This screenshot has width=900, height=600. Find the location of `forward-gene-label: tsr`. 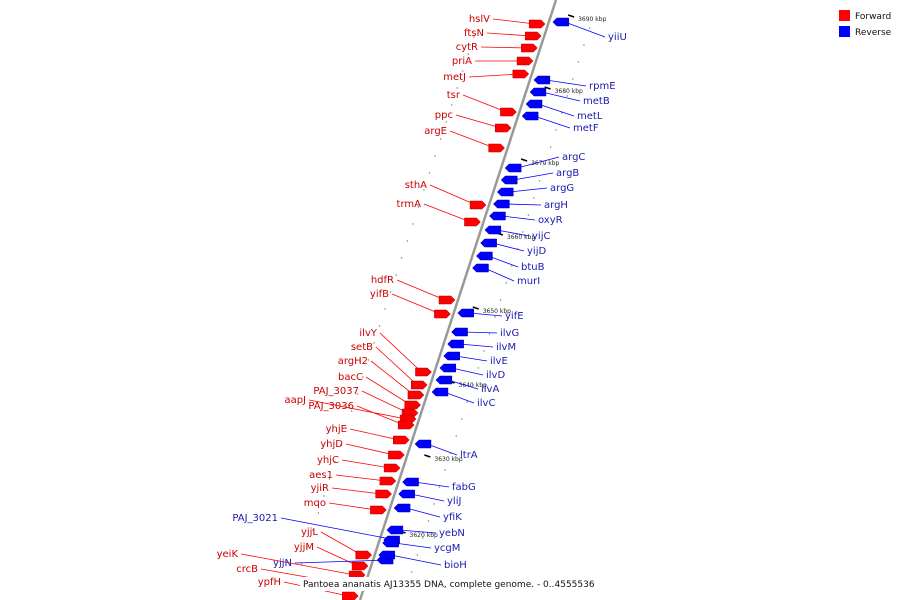

forward-gene-label: tsr is located at coordinates (454, 95).